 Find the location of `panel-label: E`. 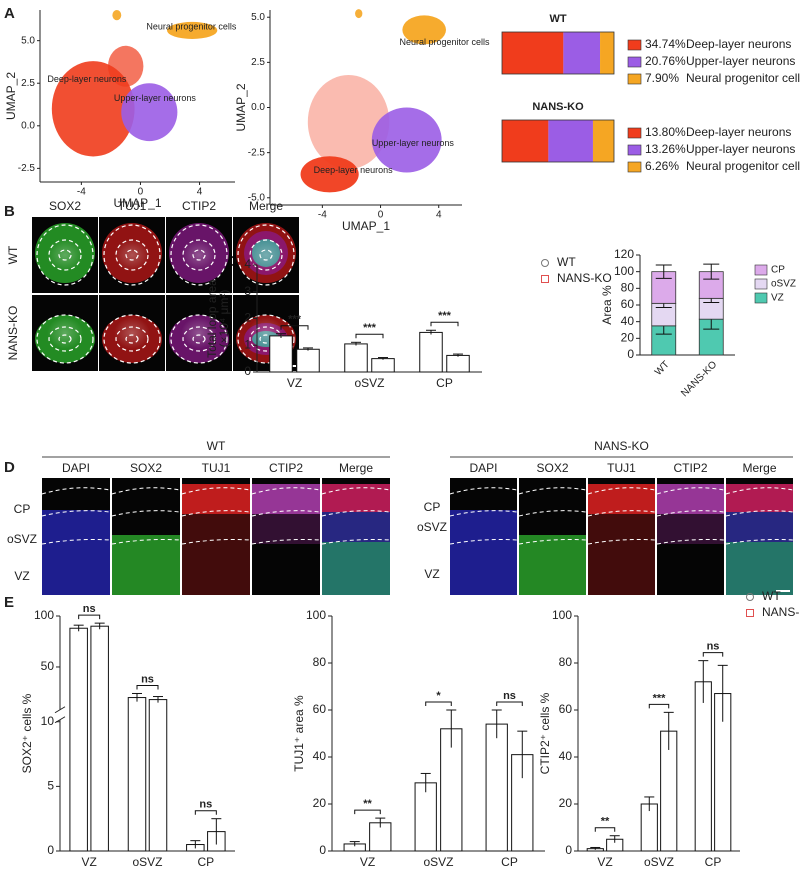

panel-label: E is located at coordinates (9, 602).